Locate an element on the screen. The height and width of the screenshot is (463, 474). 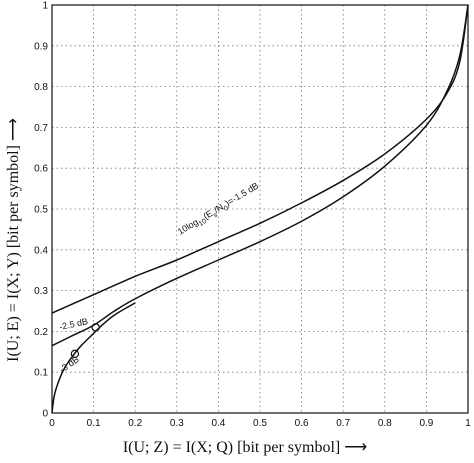
y-tick-label: 0.2 is located at coordinates (41, 332).